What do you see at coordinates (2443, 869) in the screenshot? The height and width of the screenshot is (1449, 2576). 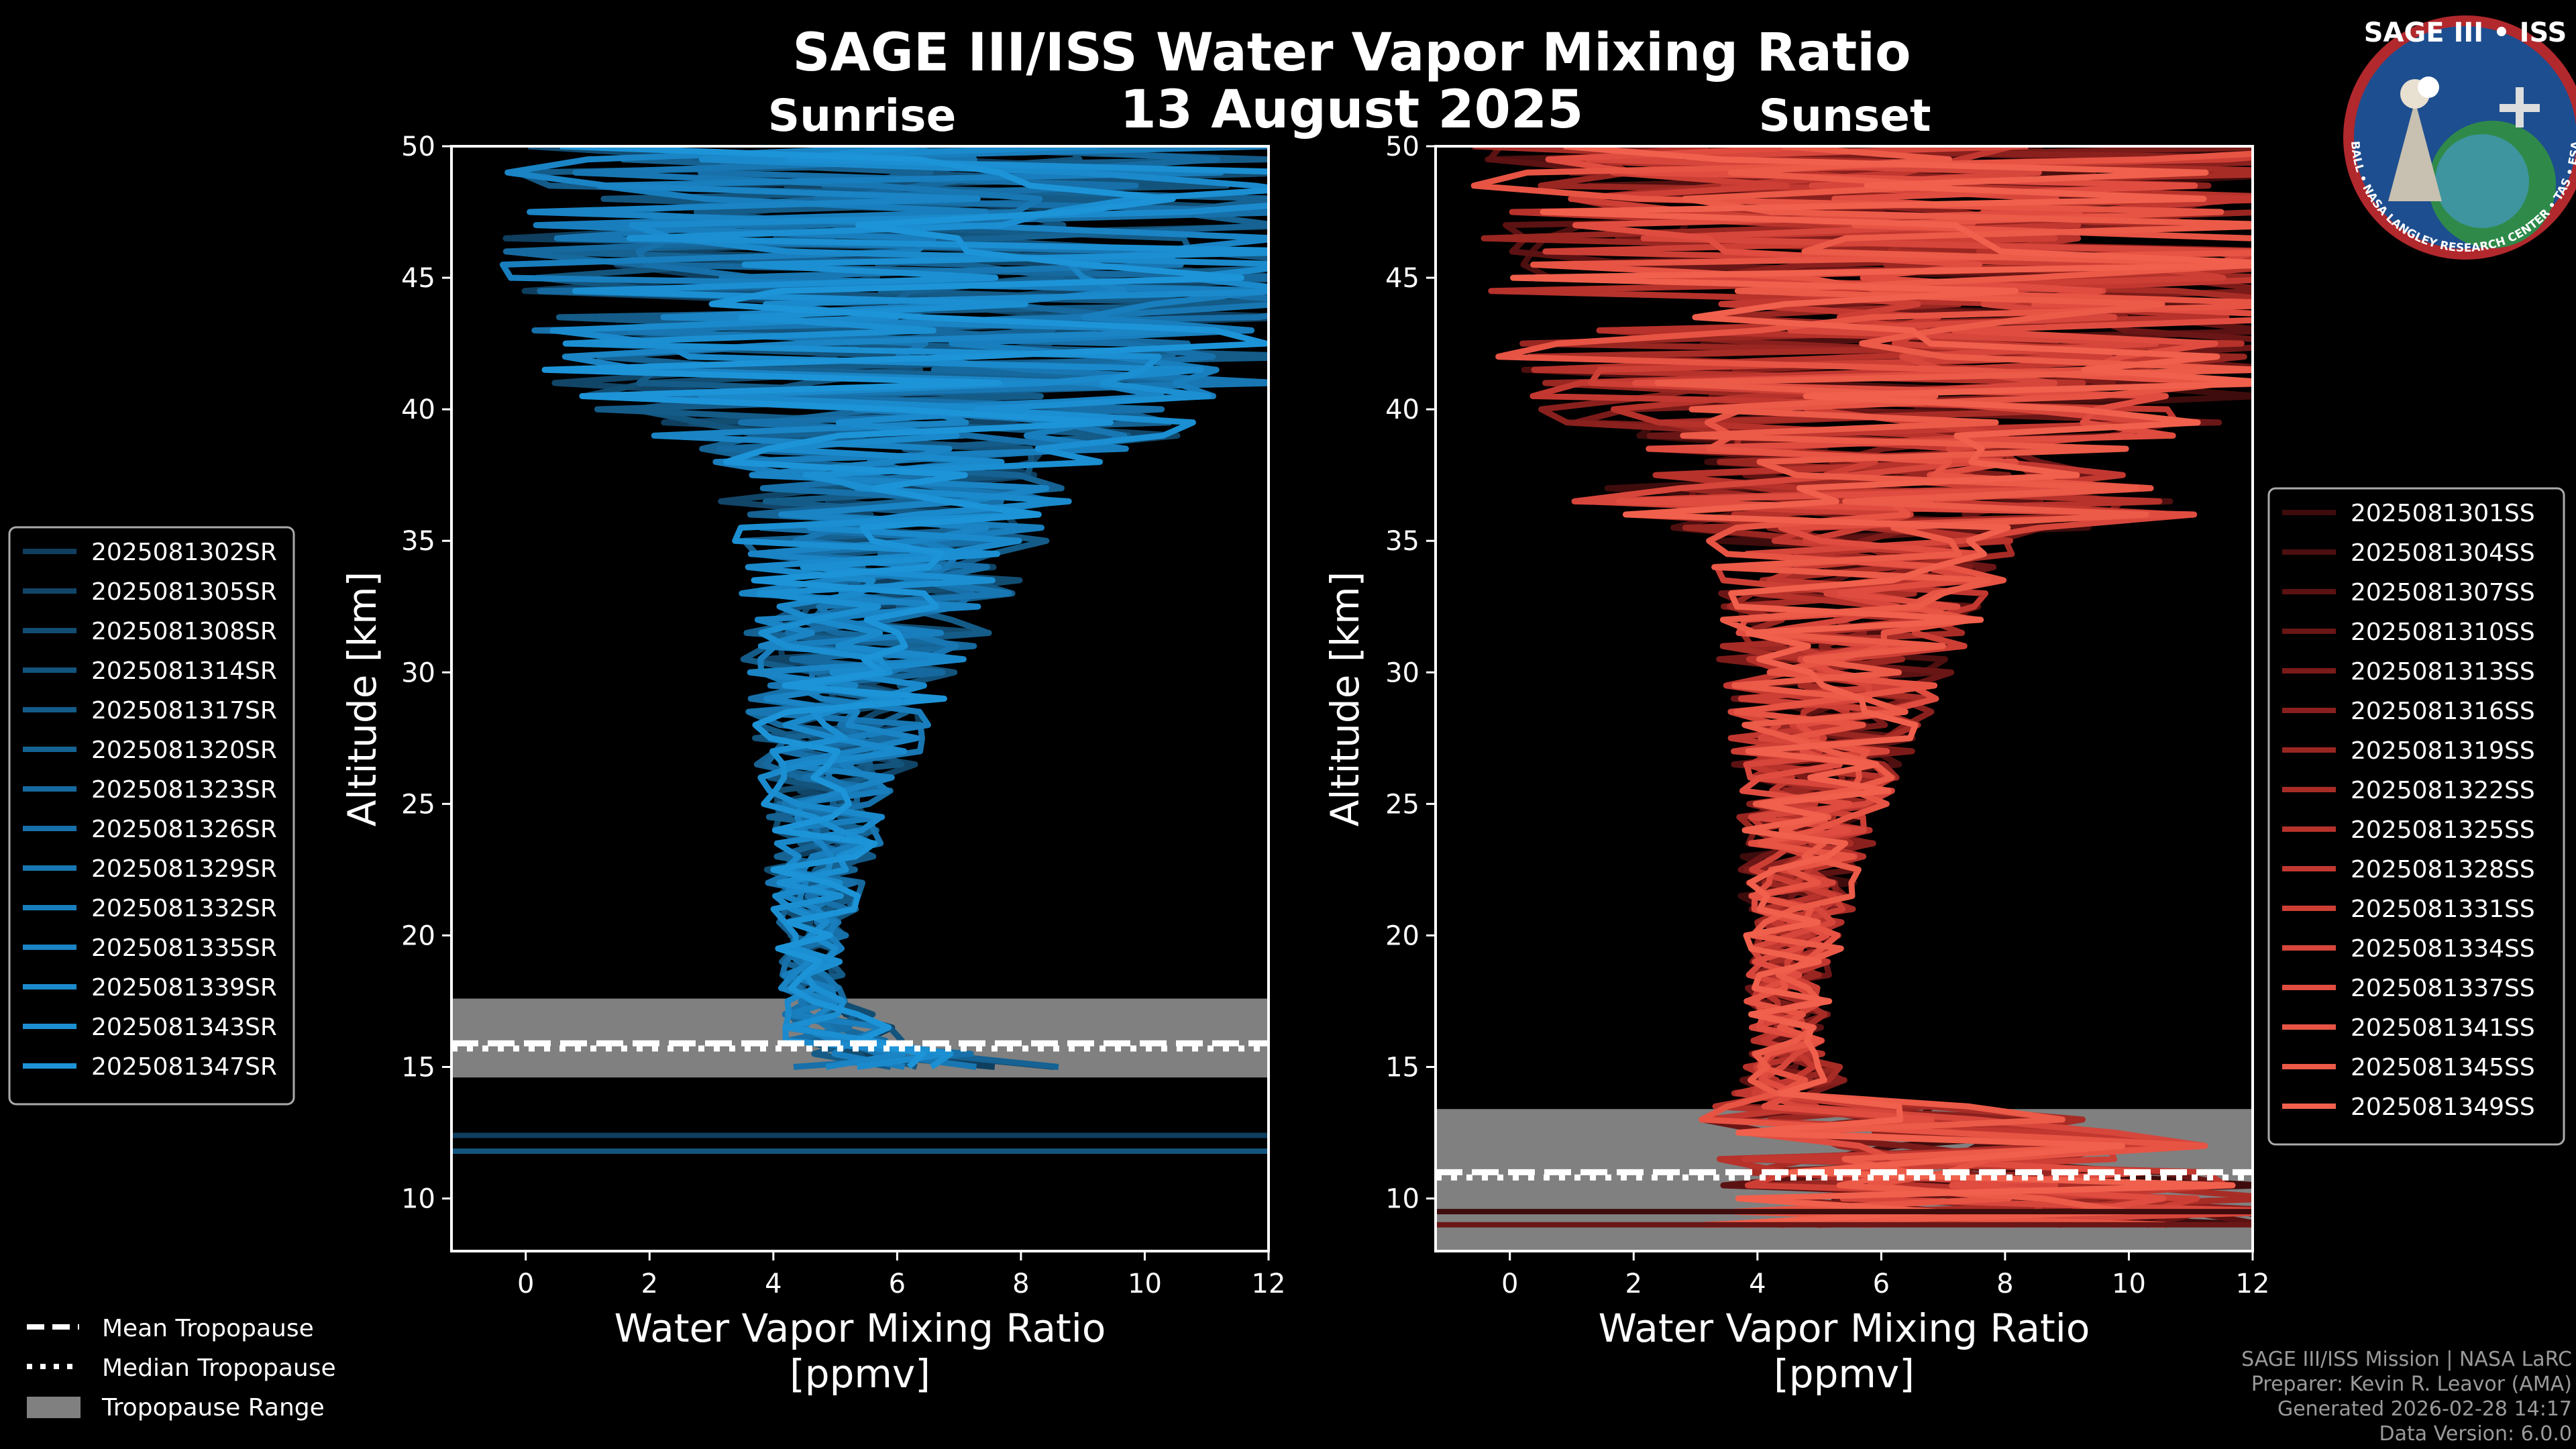 I see `ss-legend-label: 2025081328SS` at bounding box center [2443, 869].